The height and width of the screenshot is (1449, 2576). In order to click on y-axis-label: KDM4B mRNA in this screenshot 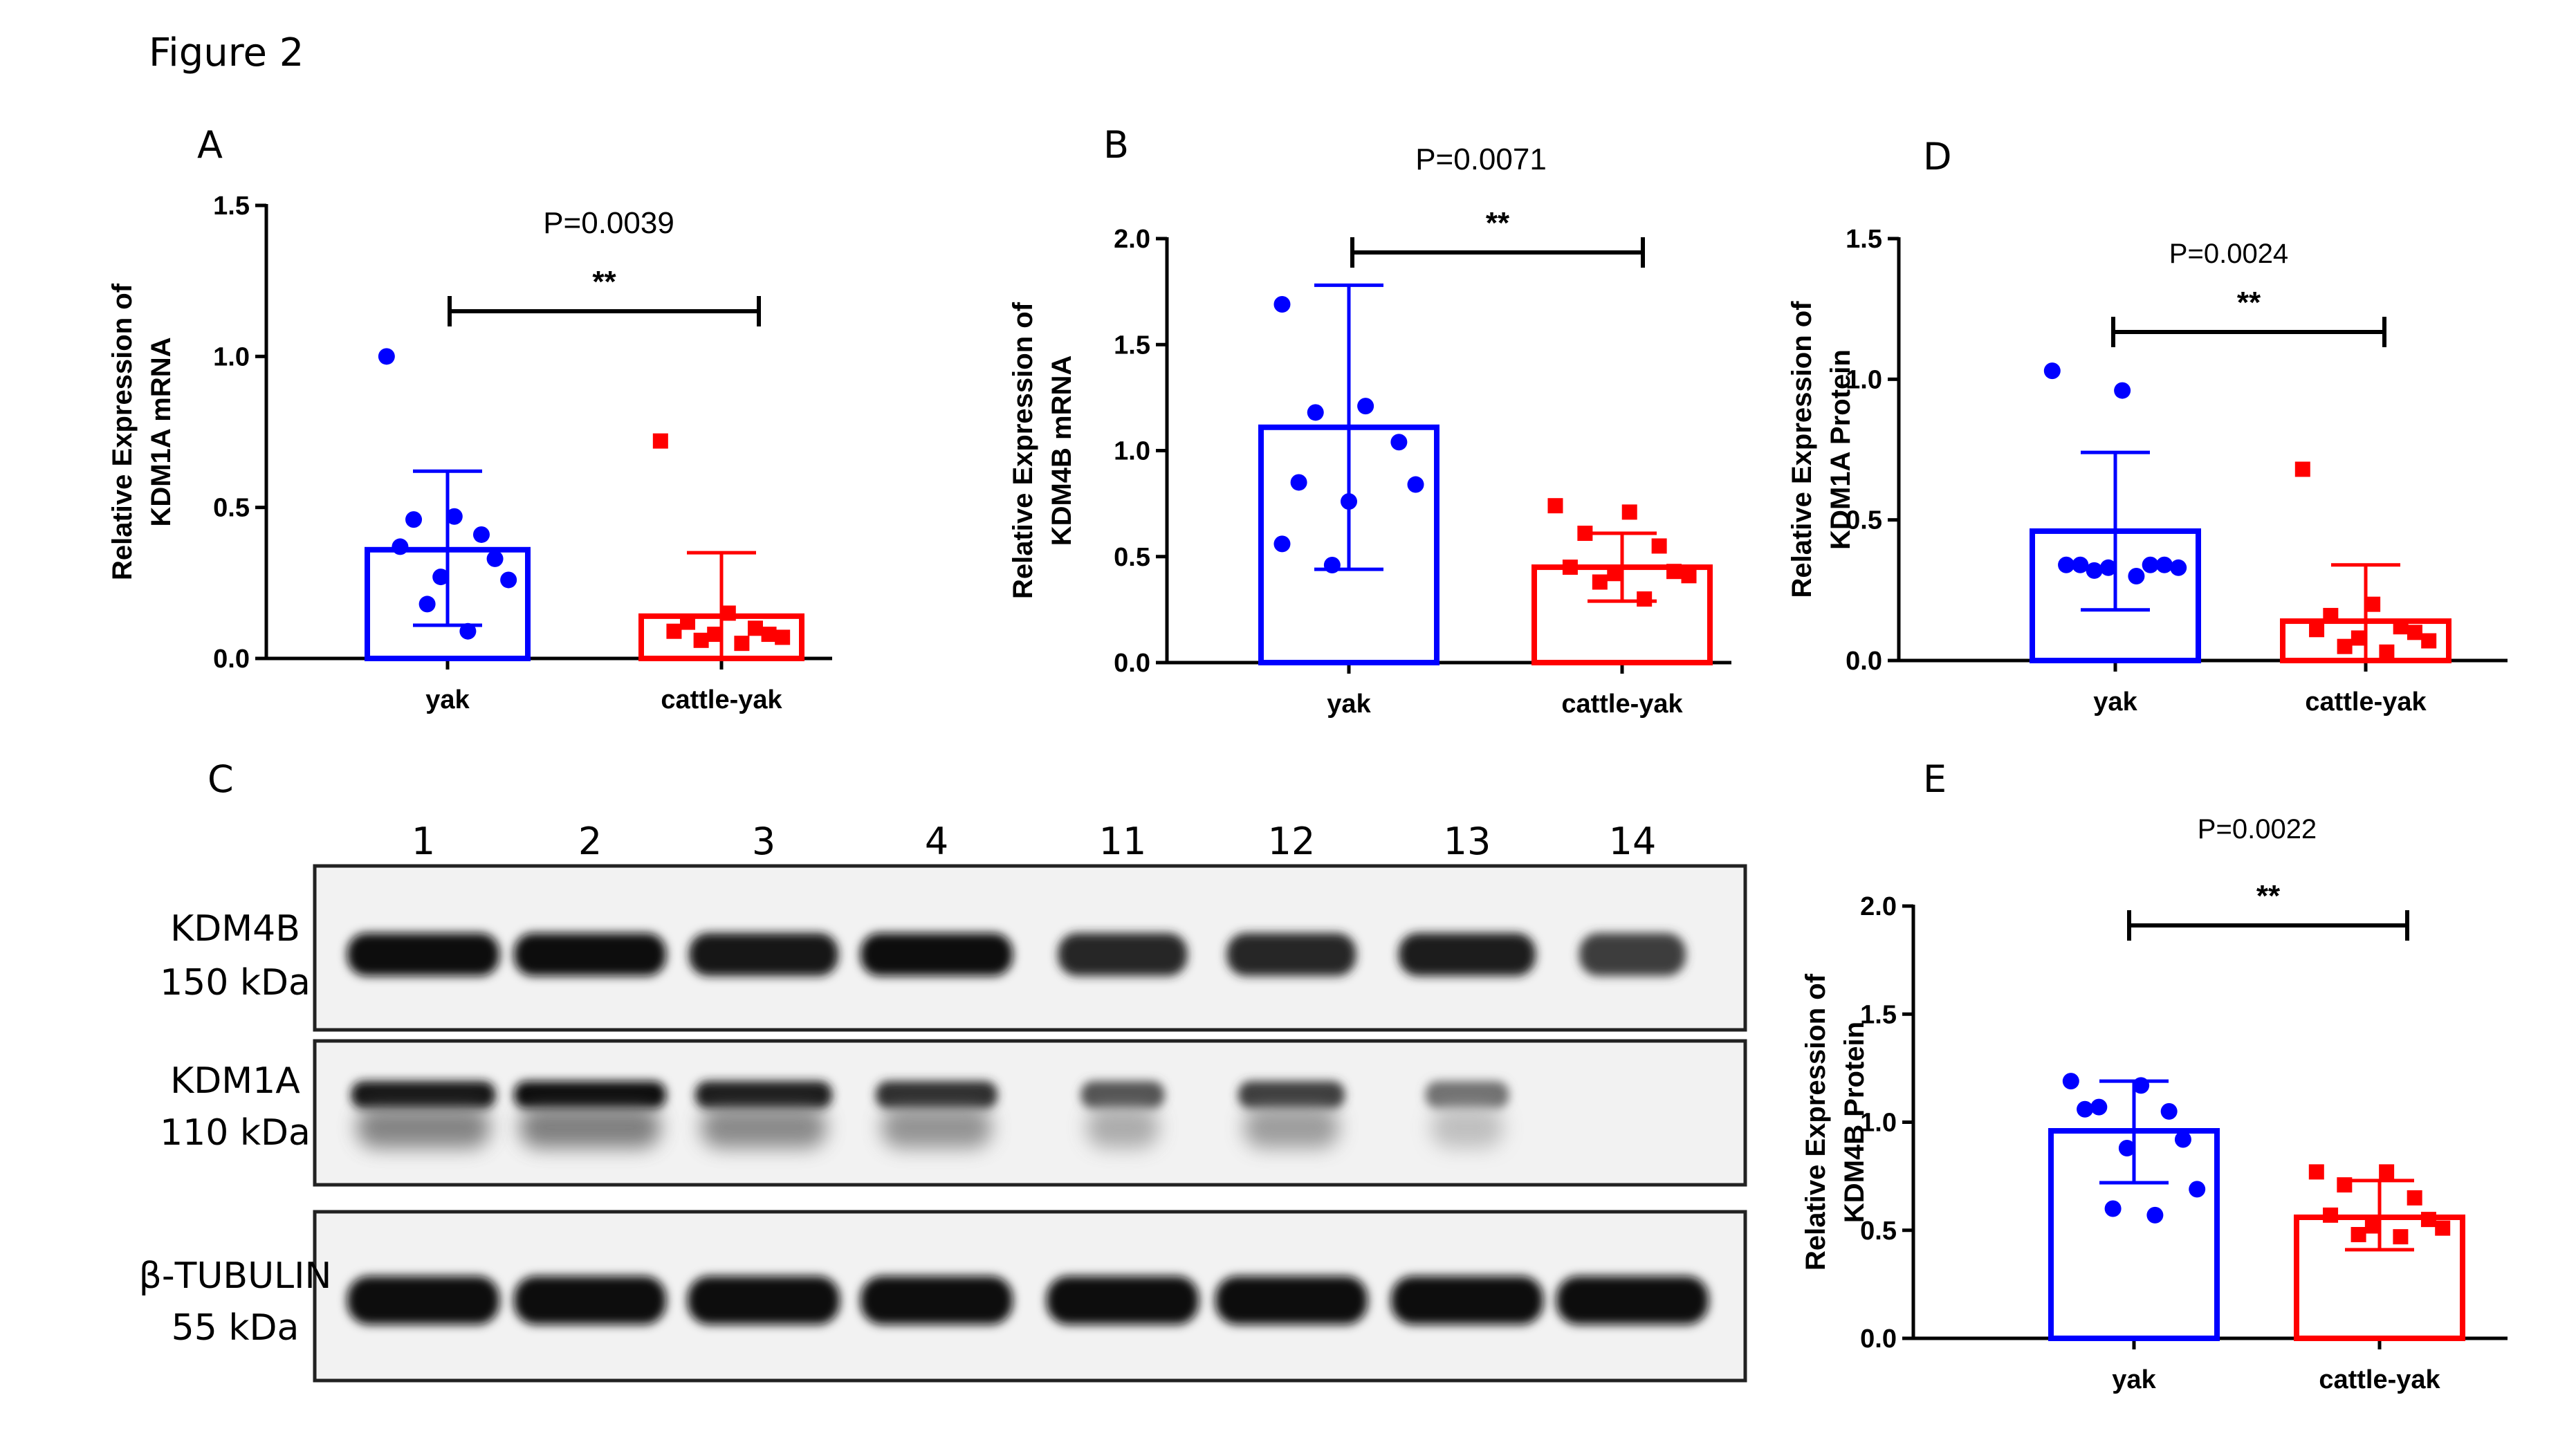, I will do `click(1062, 451)`.